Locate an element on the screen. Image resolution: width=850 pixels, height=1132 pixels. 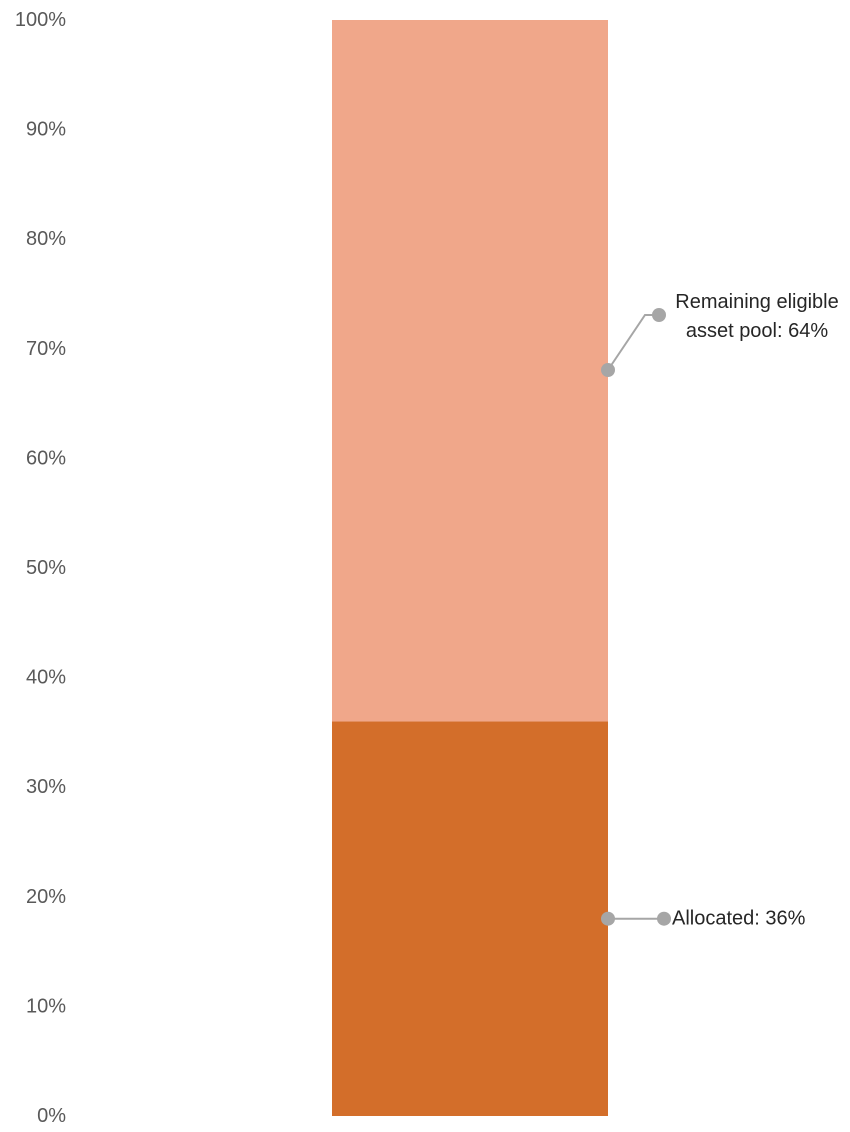
y-tick-label: 10% is located at coordinates (46, 1006).